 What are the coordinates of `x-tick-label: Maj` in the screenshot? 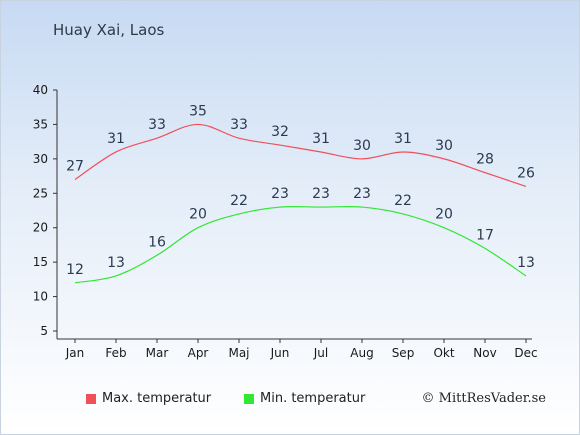 It's located at (238, 353).